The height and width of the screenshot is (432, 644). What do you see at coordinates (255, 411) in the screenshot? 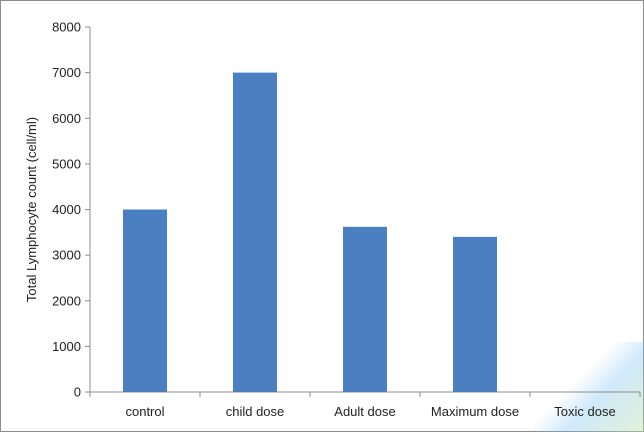
I see `x-tick-label: child dose` at bounding box center [255, 411].